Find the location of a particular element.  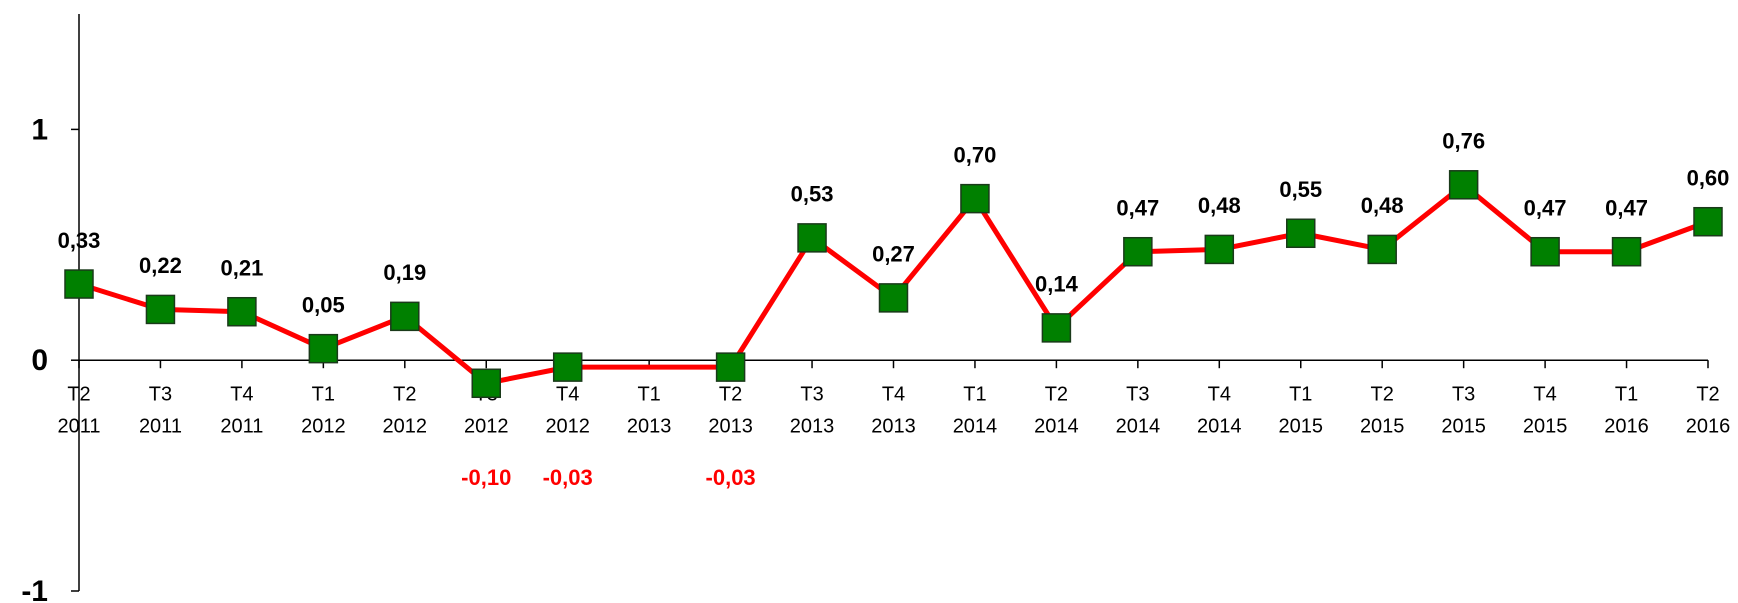

data-label: 0,55 is located at coordinates (1300, 189).